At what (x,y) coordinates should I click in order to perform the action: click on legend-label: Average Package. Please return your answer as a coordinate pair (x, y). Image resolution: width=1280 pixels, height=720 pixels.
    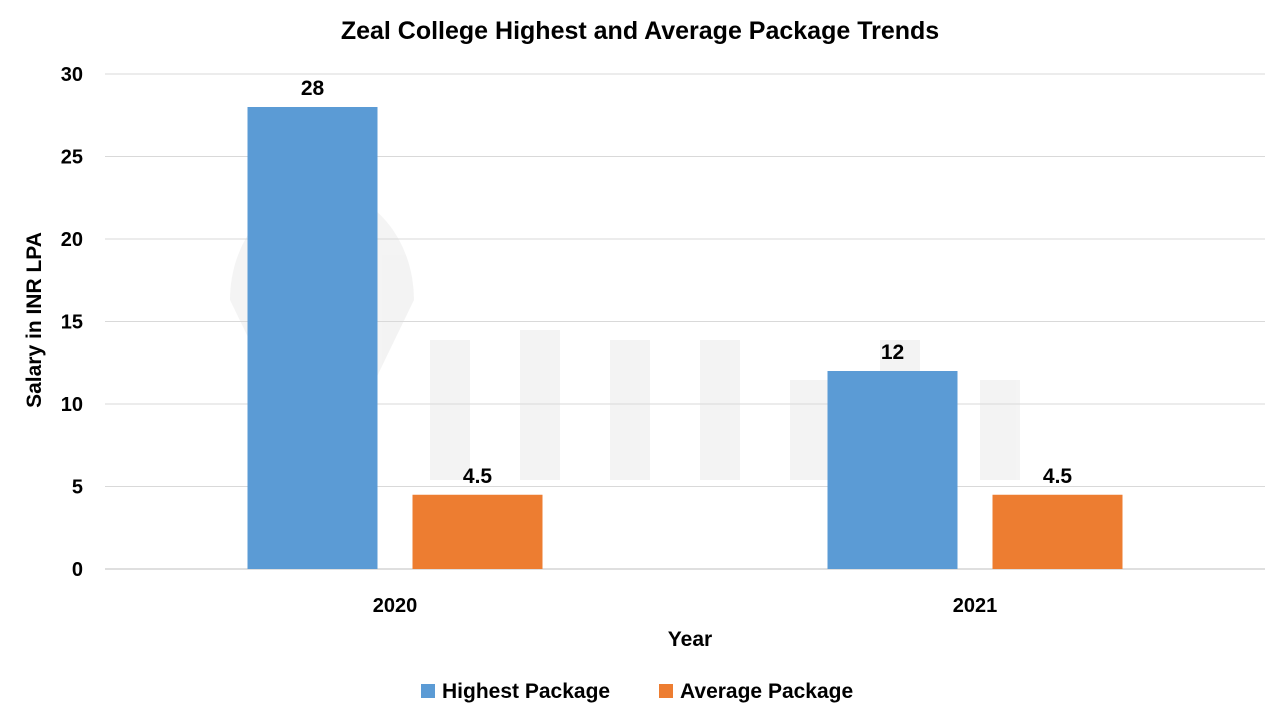
    Looking at the image, I should click on (766, 691).